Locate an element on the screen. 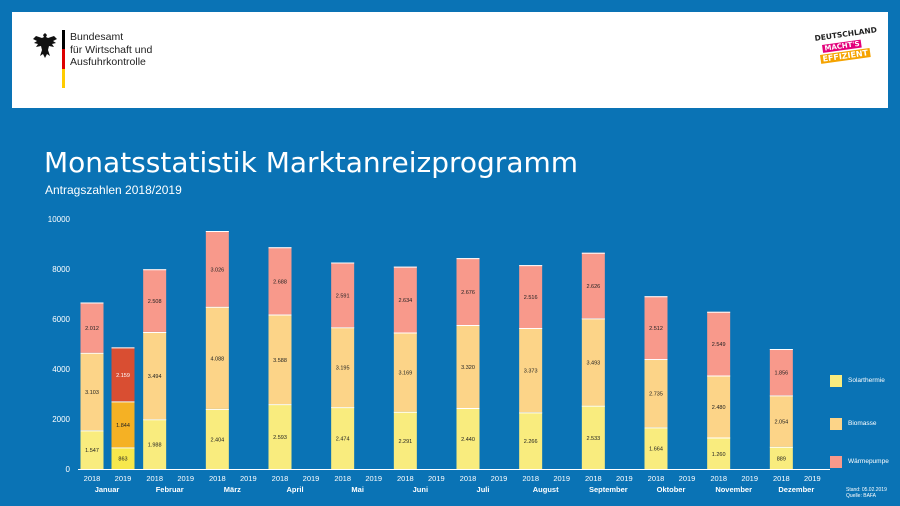 The height and width of the screenshot is (506, 900). x-month-label: November is located at coordinates (733, 489).